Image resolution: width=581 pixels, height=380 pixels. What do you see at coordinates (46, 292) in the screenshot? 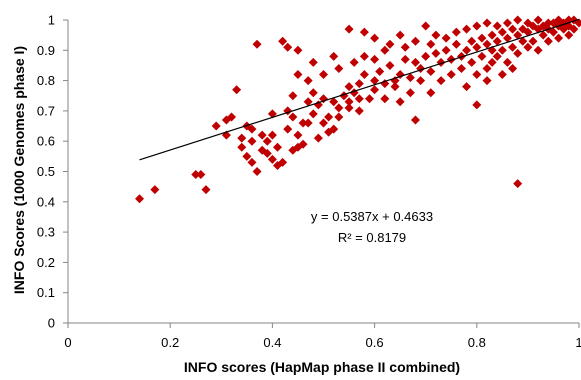
I see `y-tick-label: 0.1` at bounding box center [46, 292].